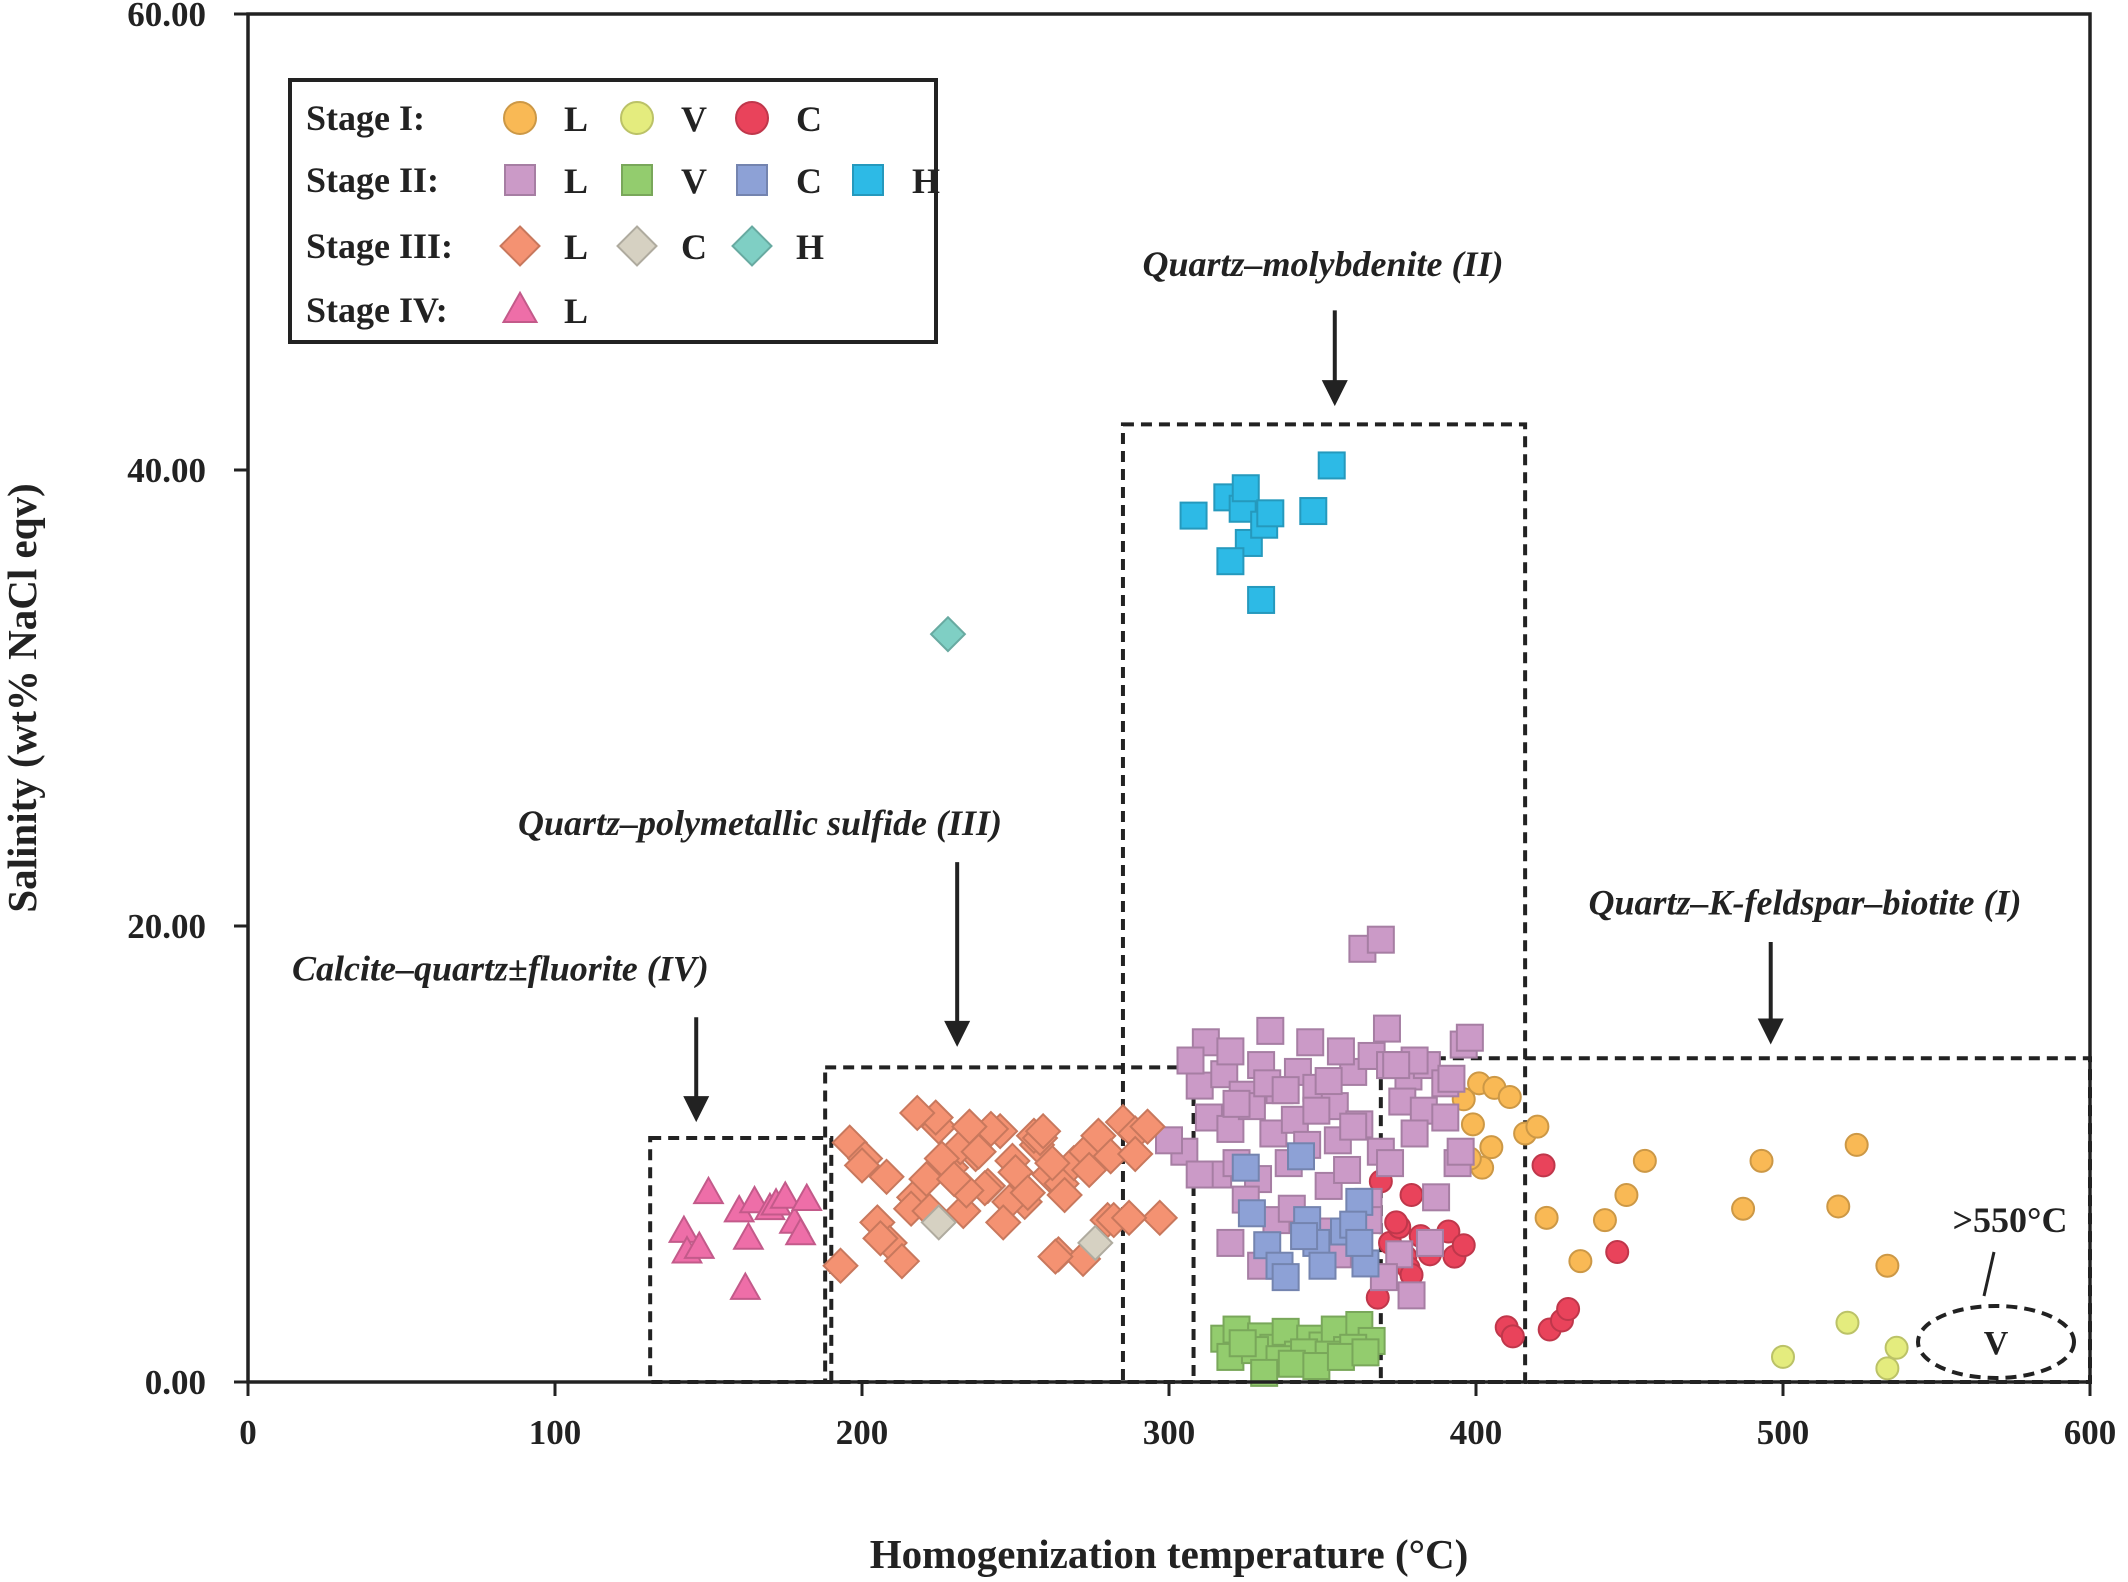 This screenshot has height=1582, width=2128. What do you see at coordinates (926, 181) in the screenshot?
I see `legend-item-label: H` at bounding box center [926, 181].